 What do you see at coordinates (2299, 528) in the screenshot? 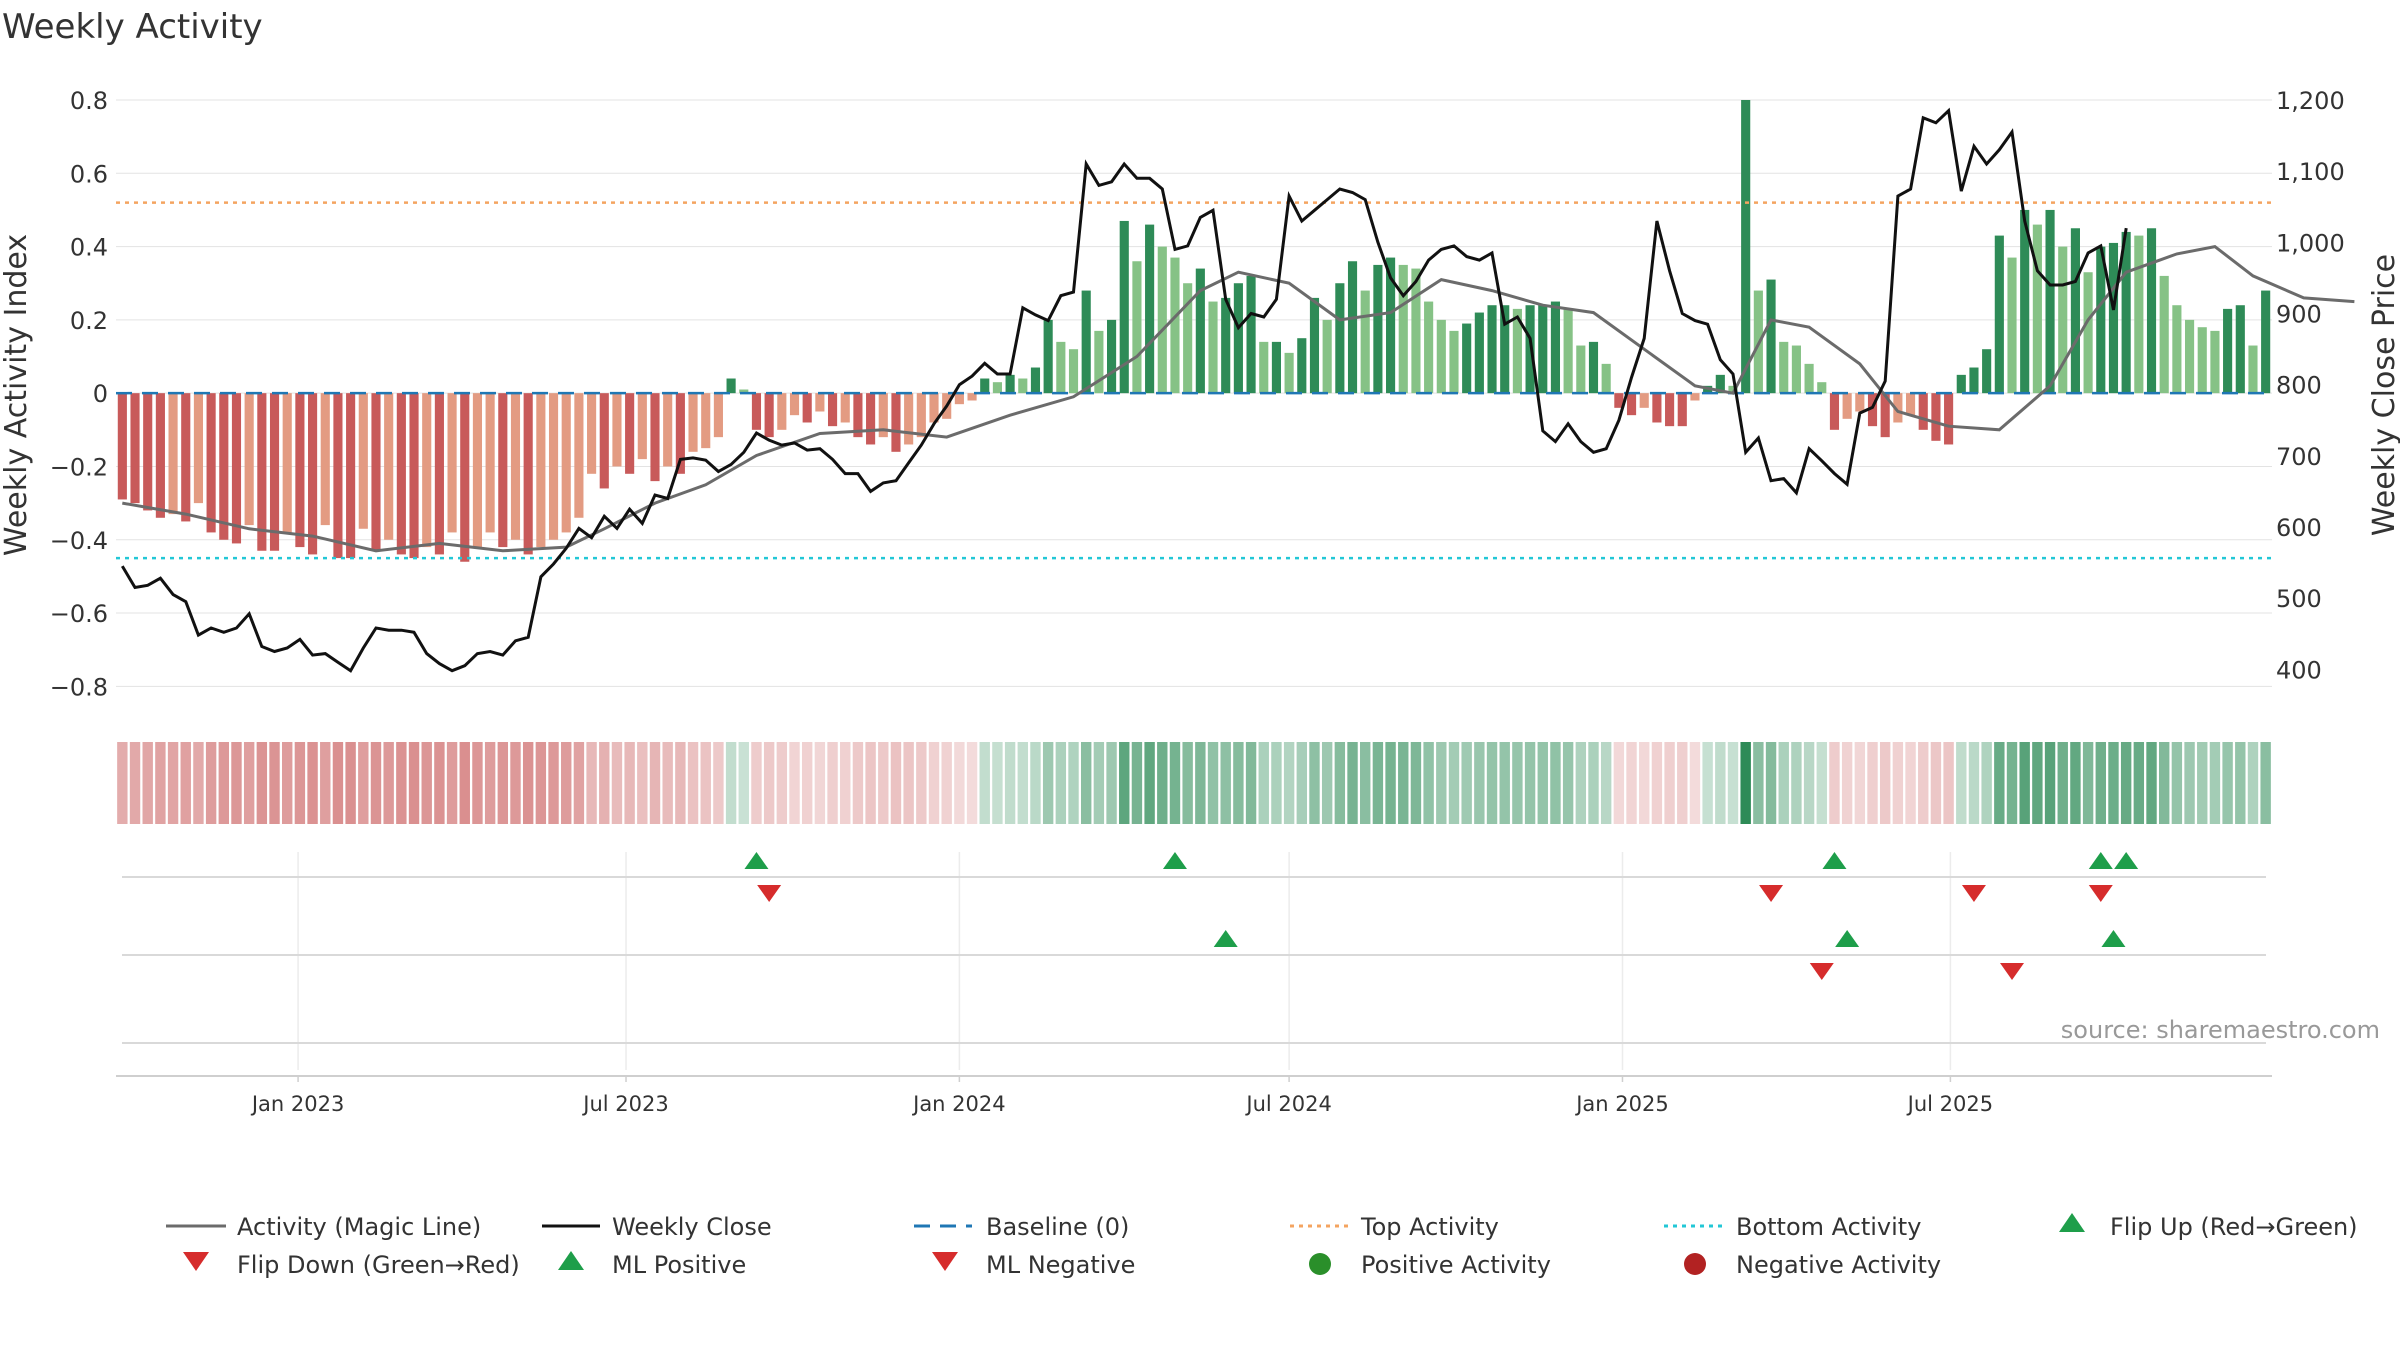
I see `y2-tick-label: 600` at bounding box center [2299, 528].